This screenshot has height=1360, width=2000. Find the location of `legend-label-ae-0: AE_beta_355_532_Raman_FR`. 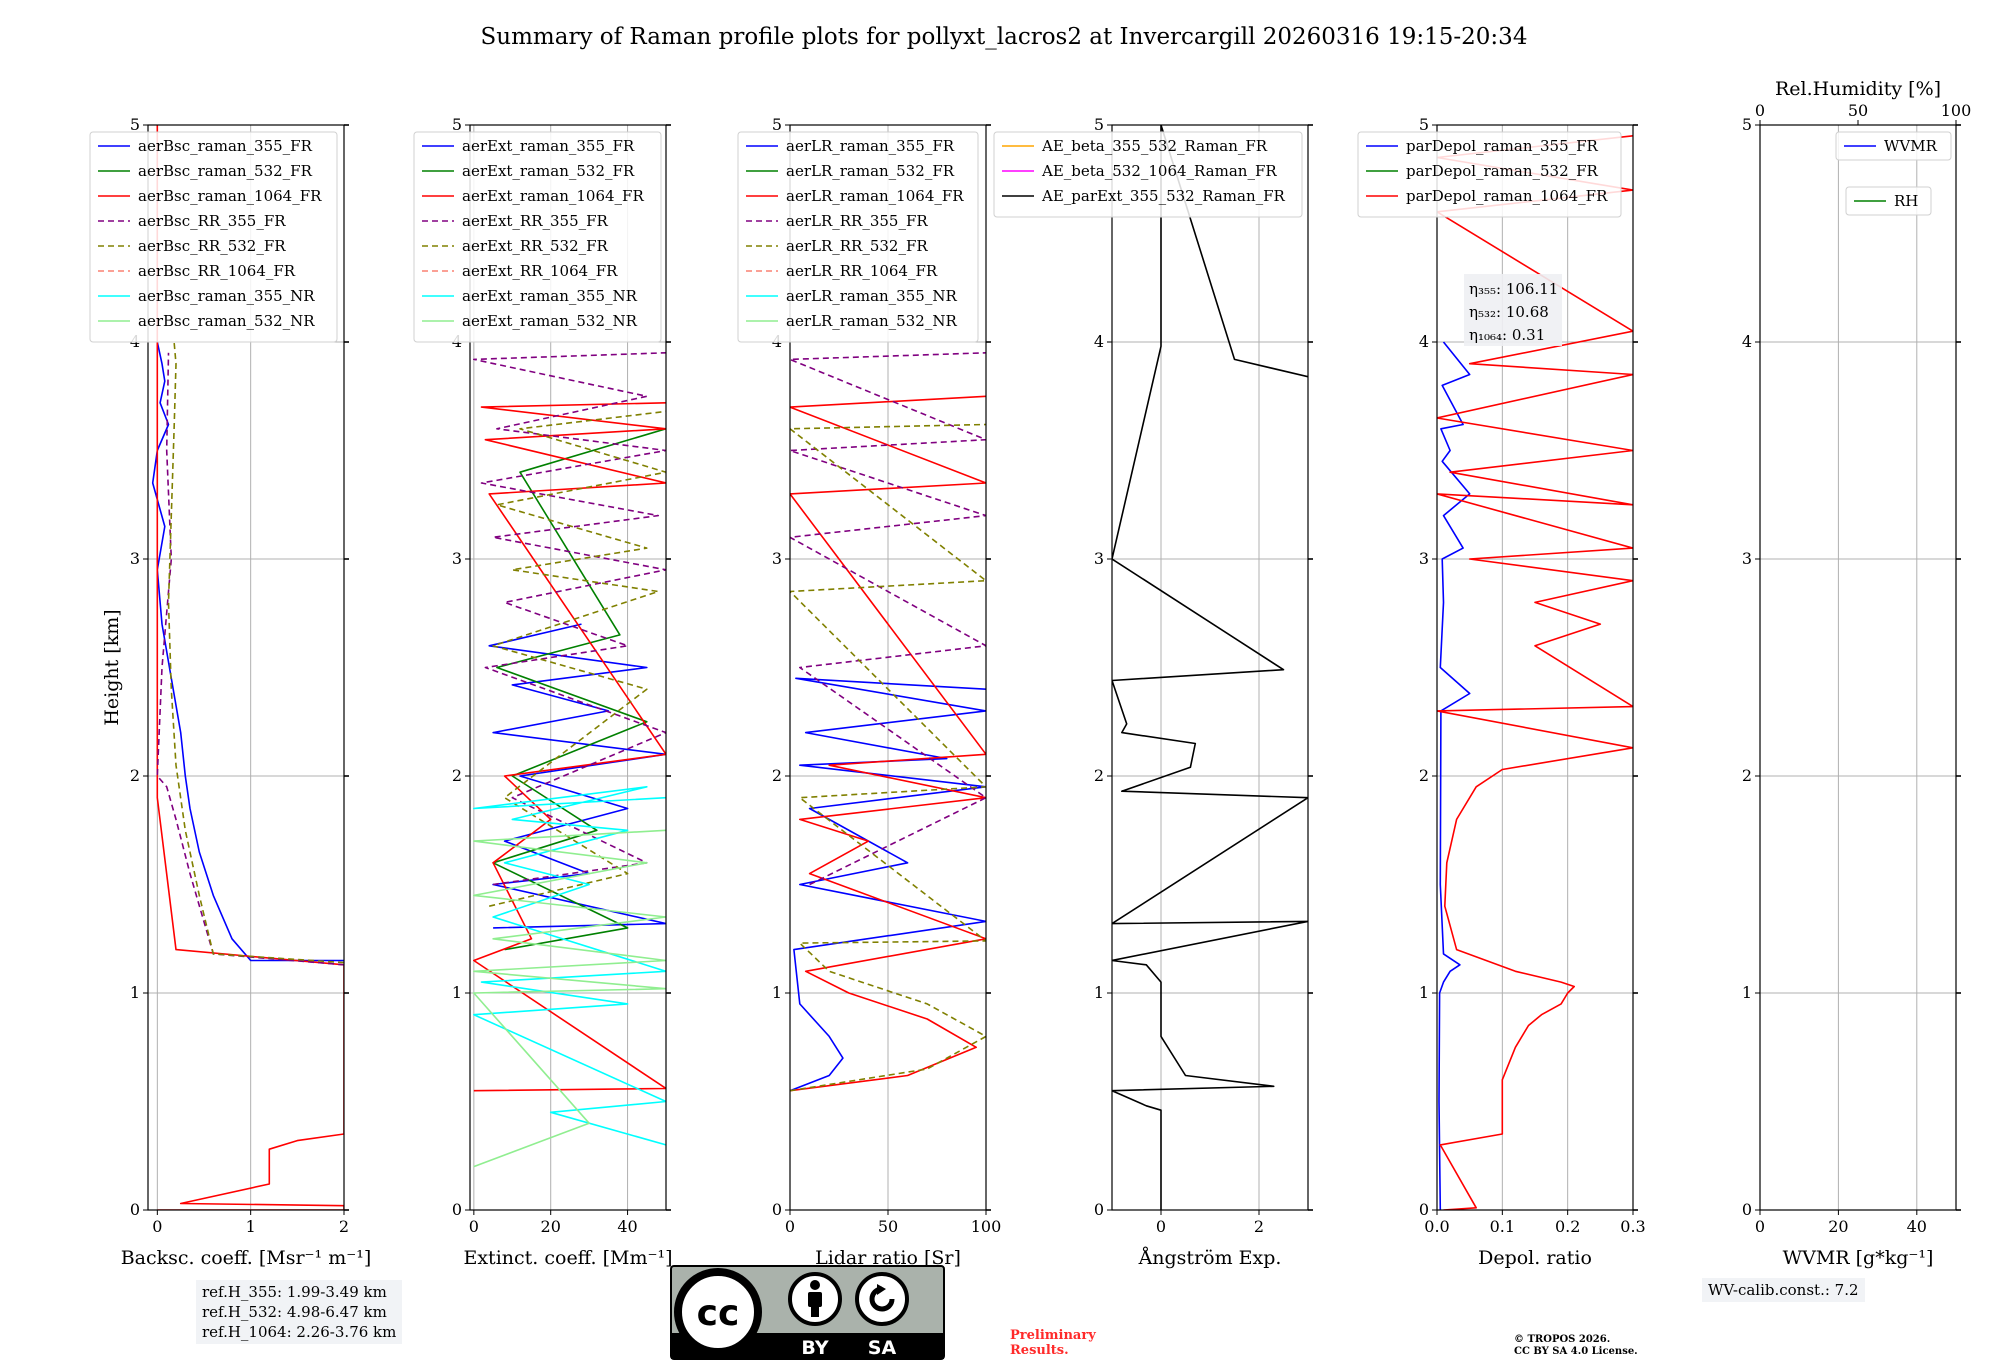

legend-label-ae-0: AE_beta_355_532_Raman_FR is located at coordinates (1154, 146).